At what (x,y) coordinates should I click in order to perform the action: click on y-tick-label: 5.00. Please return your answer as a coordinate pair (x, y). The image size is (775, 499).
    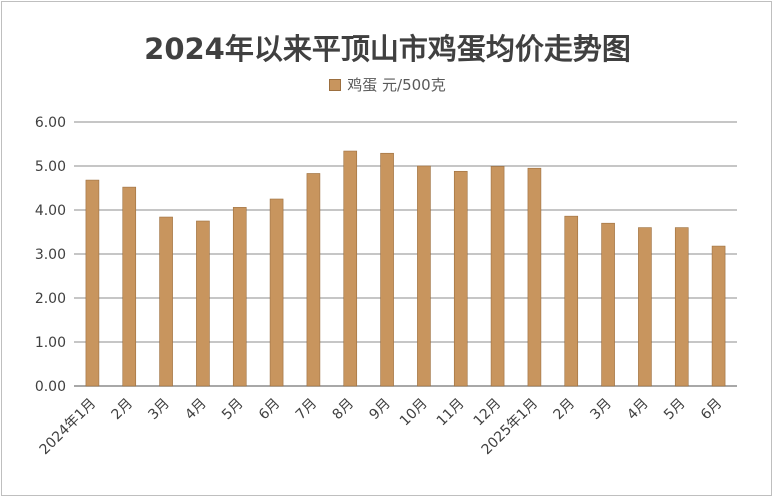
    Looking at the image, I should click on (50, 167).